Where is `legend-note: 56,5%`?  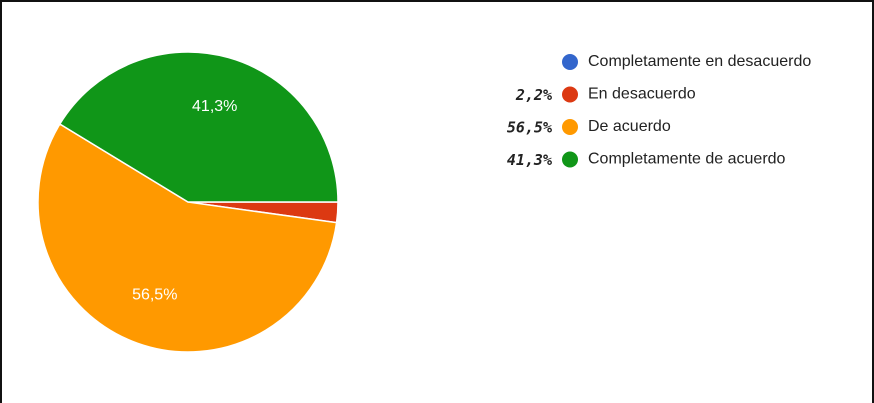
legend-note: 56,5% is located at coordinates (529, 128).